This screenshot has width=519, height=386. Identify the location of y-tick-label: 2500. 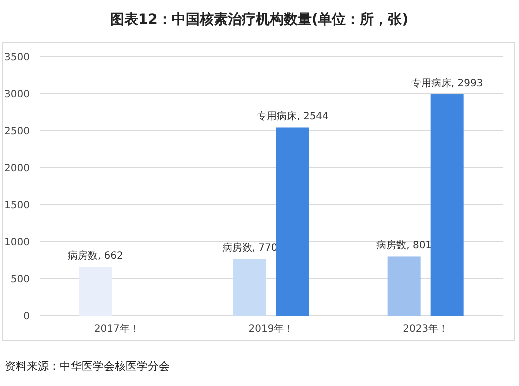
(17, 132).